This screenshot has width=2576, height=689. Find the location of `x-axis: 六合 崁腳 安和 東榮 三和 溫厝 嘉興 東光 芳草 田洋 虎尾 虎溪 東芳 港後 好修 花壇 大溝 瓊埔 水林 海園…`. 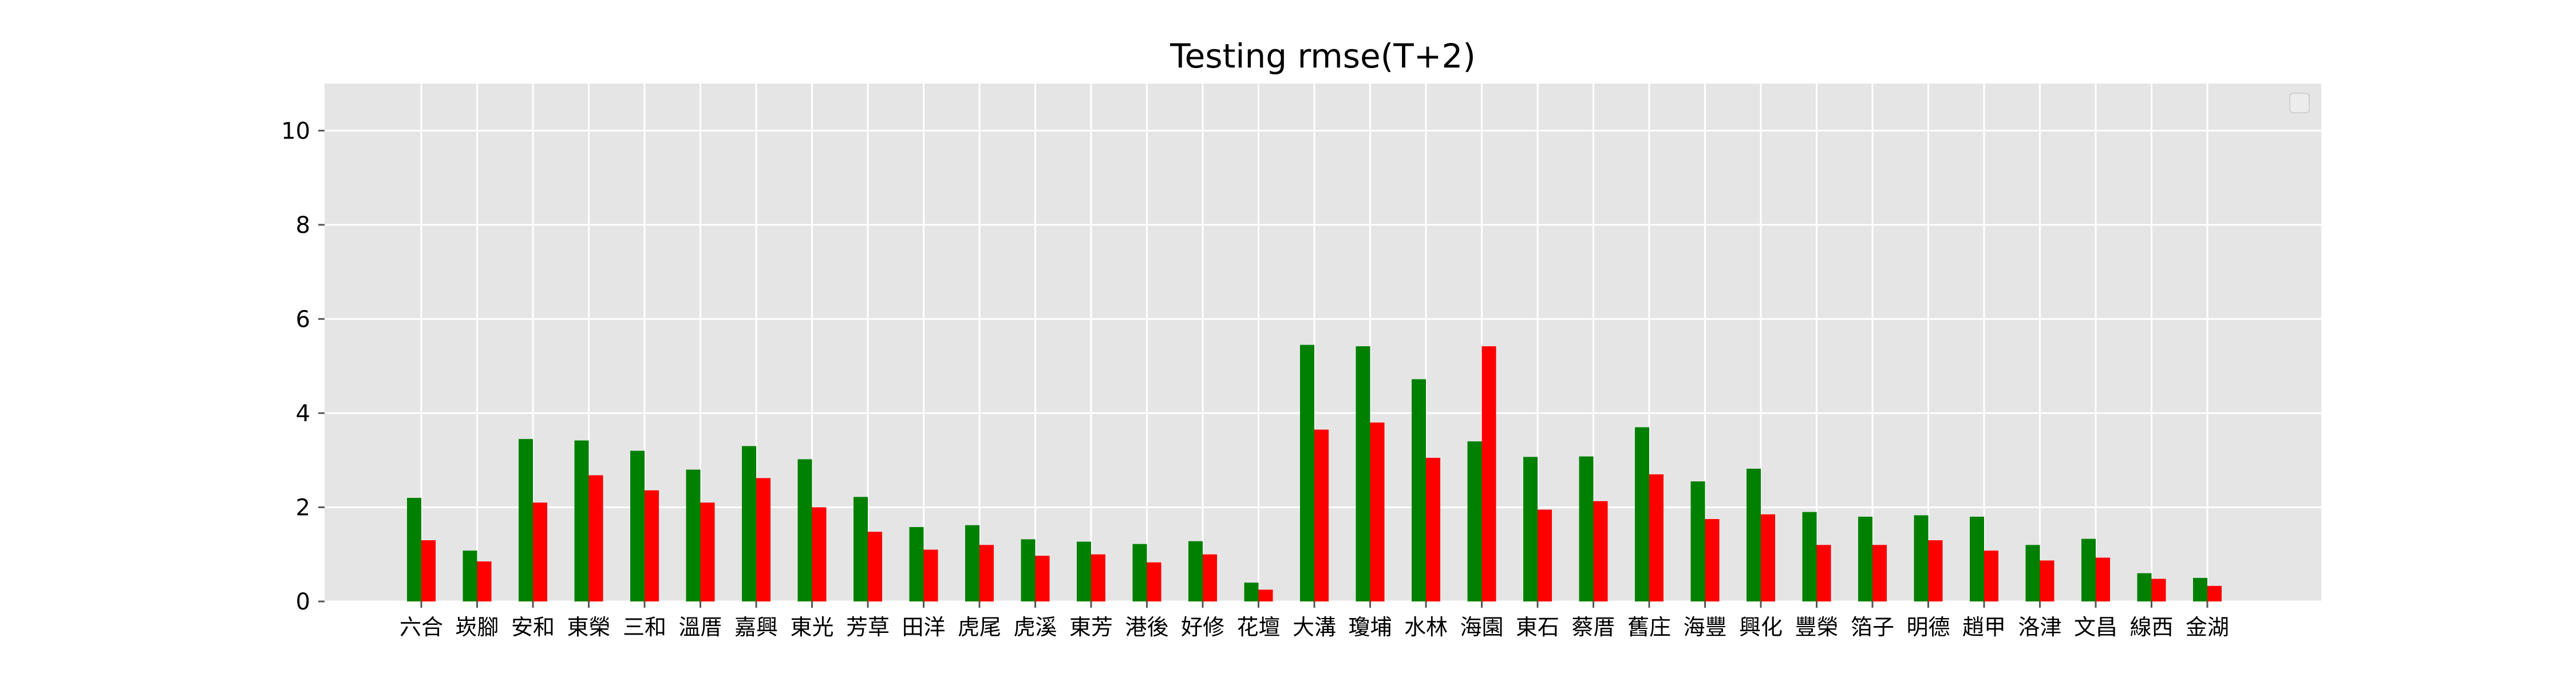

x-axis: 六合 崁腳 安和 東榮 三和 溫厝 嘉興 東光 芳草 田洋 虎尾 虎溪 東芳 港後 好修 花壇 大溝 瓊埔 水林 海園… is located at coordinates (1314, 620).